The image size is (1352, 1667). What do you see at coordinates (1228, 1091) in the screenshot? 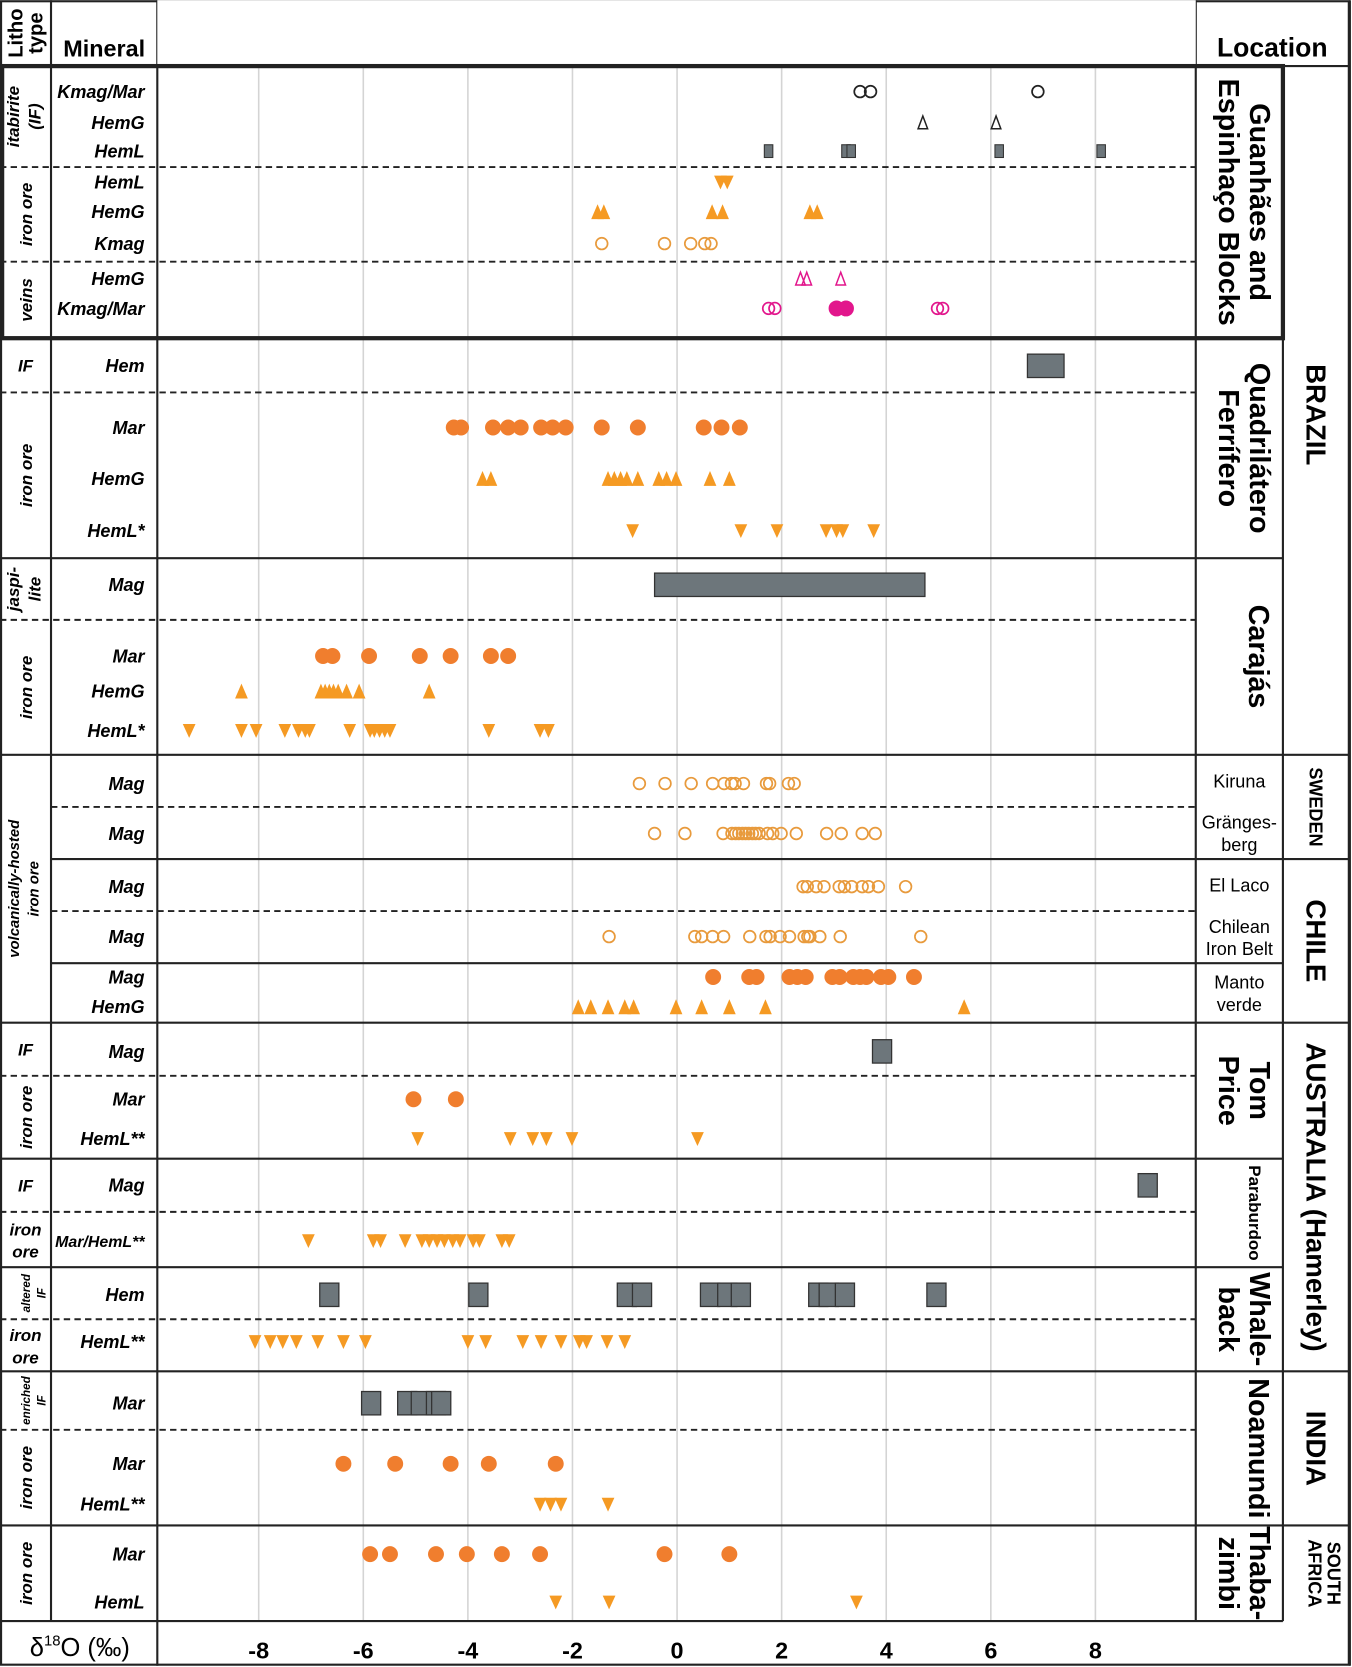
I see `location-label-line: Price` at bounding box center [1228, 1091].